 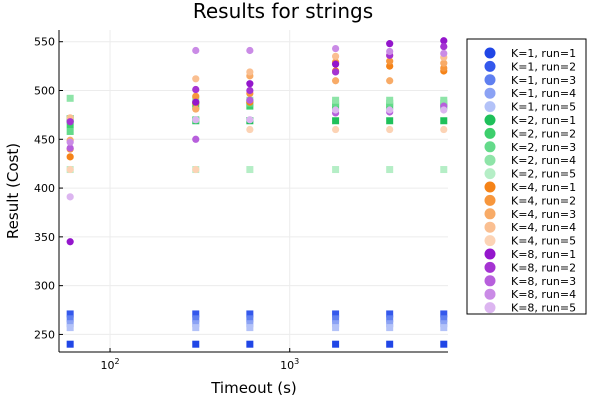 What do you see at coordinates (543, 308) in the screenshot?
I see `legend-label: K=8, run=5` at bounding box center [543, 308].